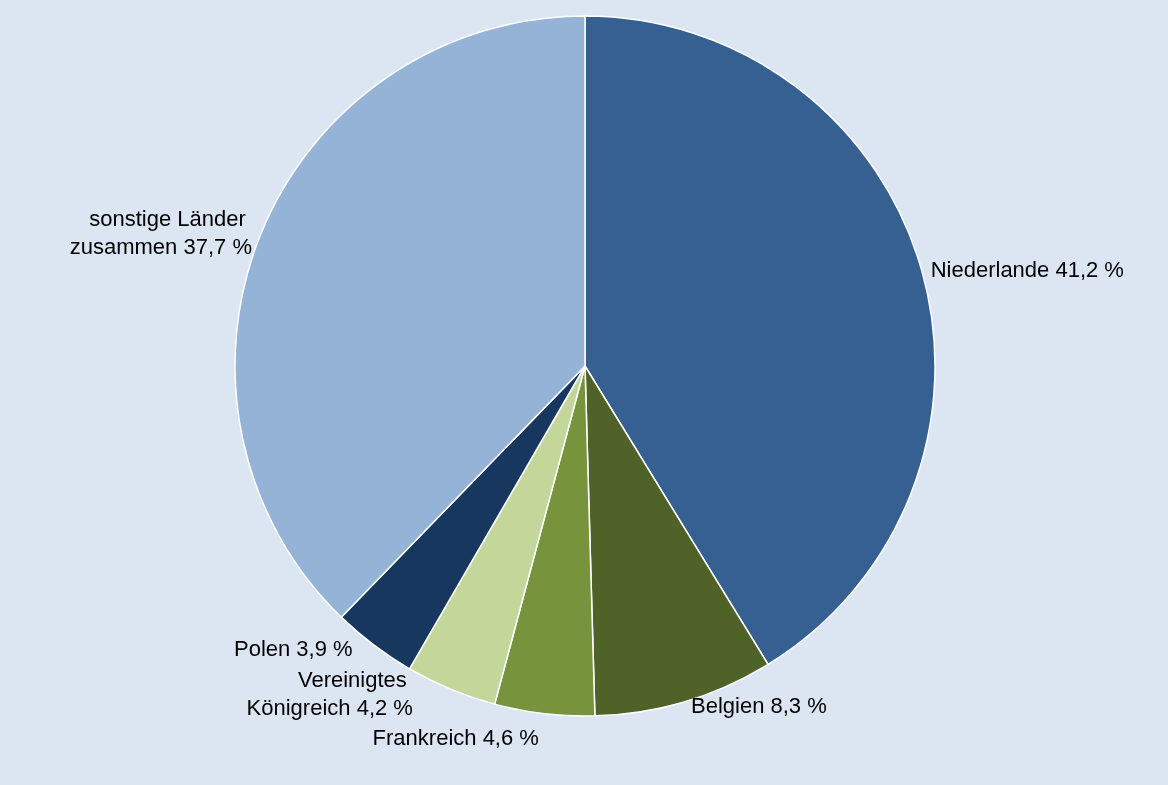  Describe the element at coordinates (758, 705) in the screenshot. I see `slice-label: Belgien 8,3 %` at that location.